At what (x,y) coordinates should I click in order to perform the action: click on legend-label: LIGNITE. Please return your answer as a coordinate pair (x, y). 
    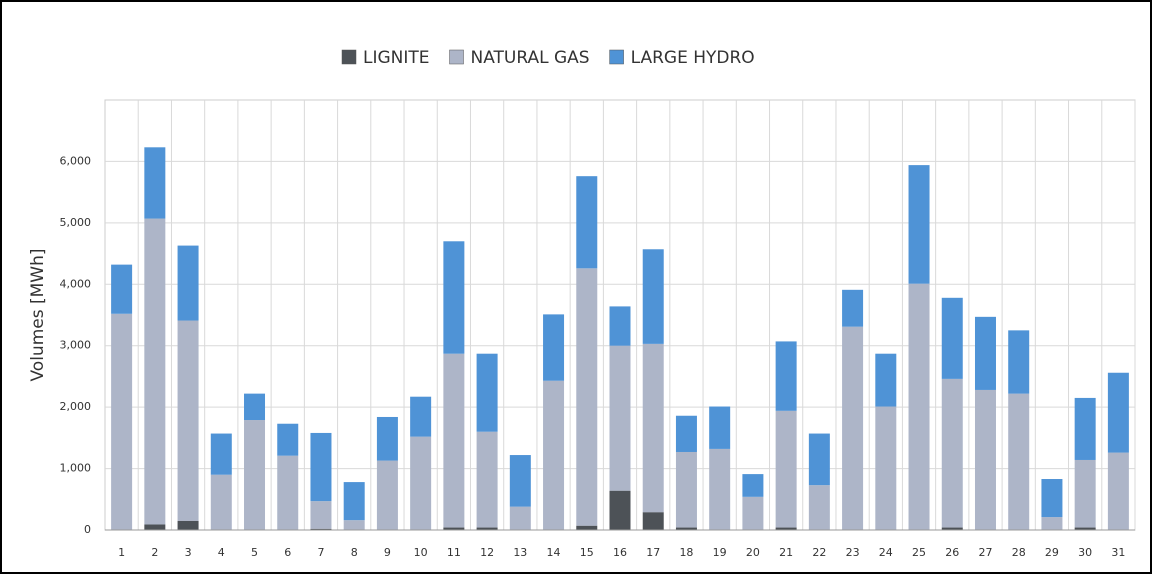
    Looking at the image, I should click on (396, 58).